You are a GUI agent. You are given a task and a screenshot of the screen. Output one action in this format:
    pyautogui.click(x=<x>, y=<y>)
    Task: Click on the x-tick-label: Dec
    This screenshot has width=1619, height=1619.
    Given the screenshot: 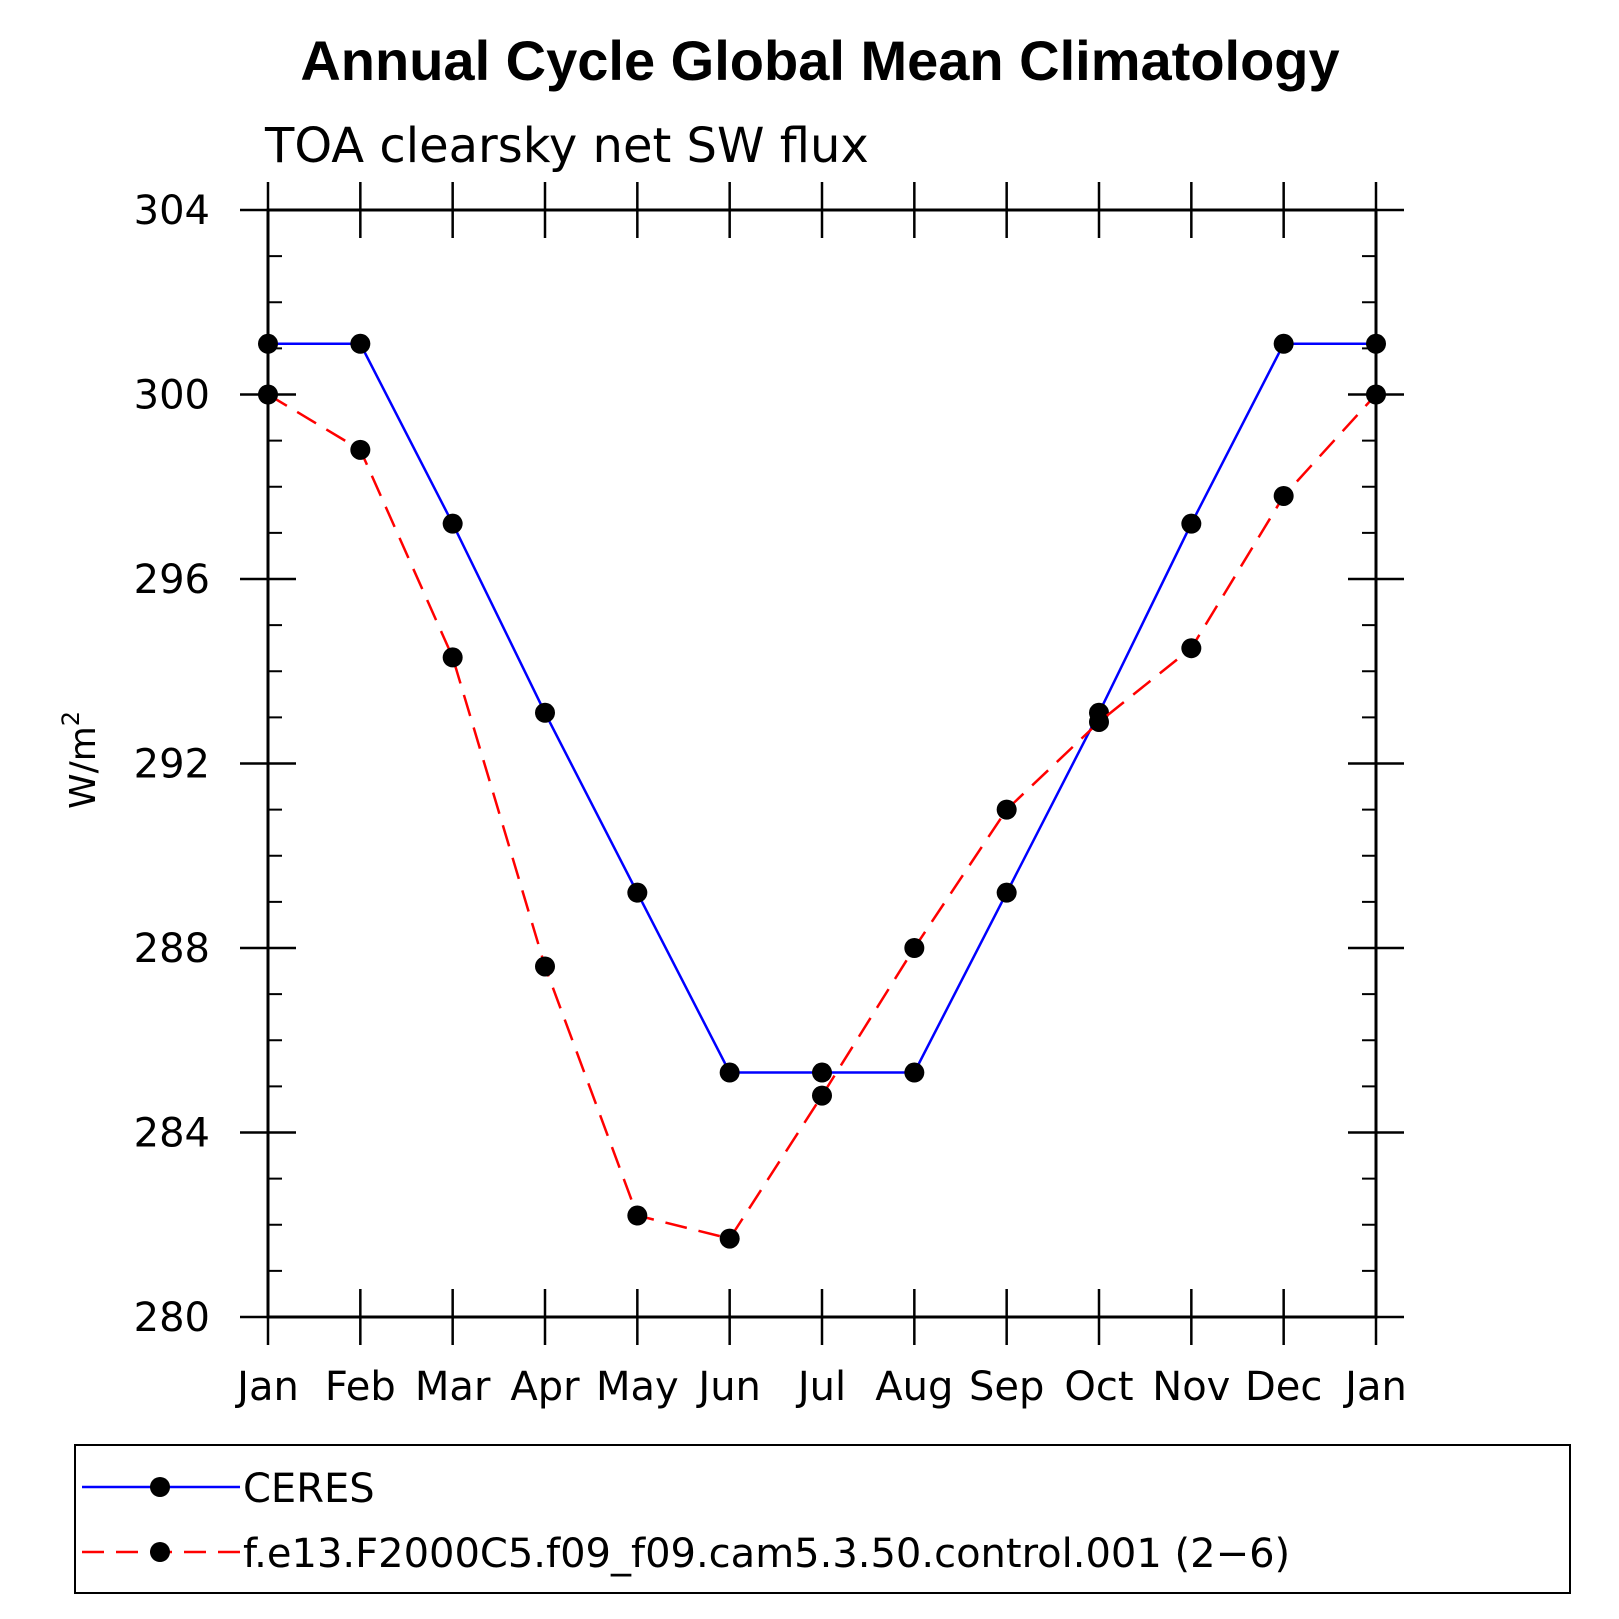 What is the action you would take?
    pyautogui.click(x=1283, y=1387)
    